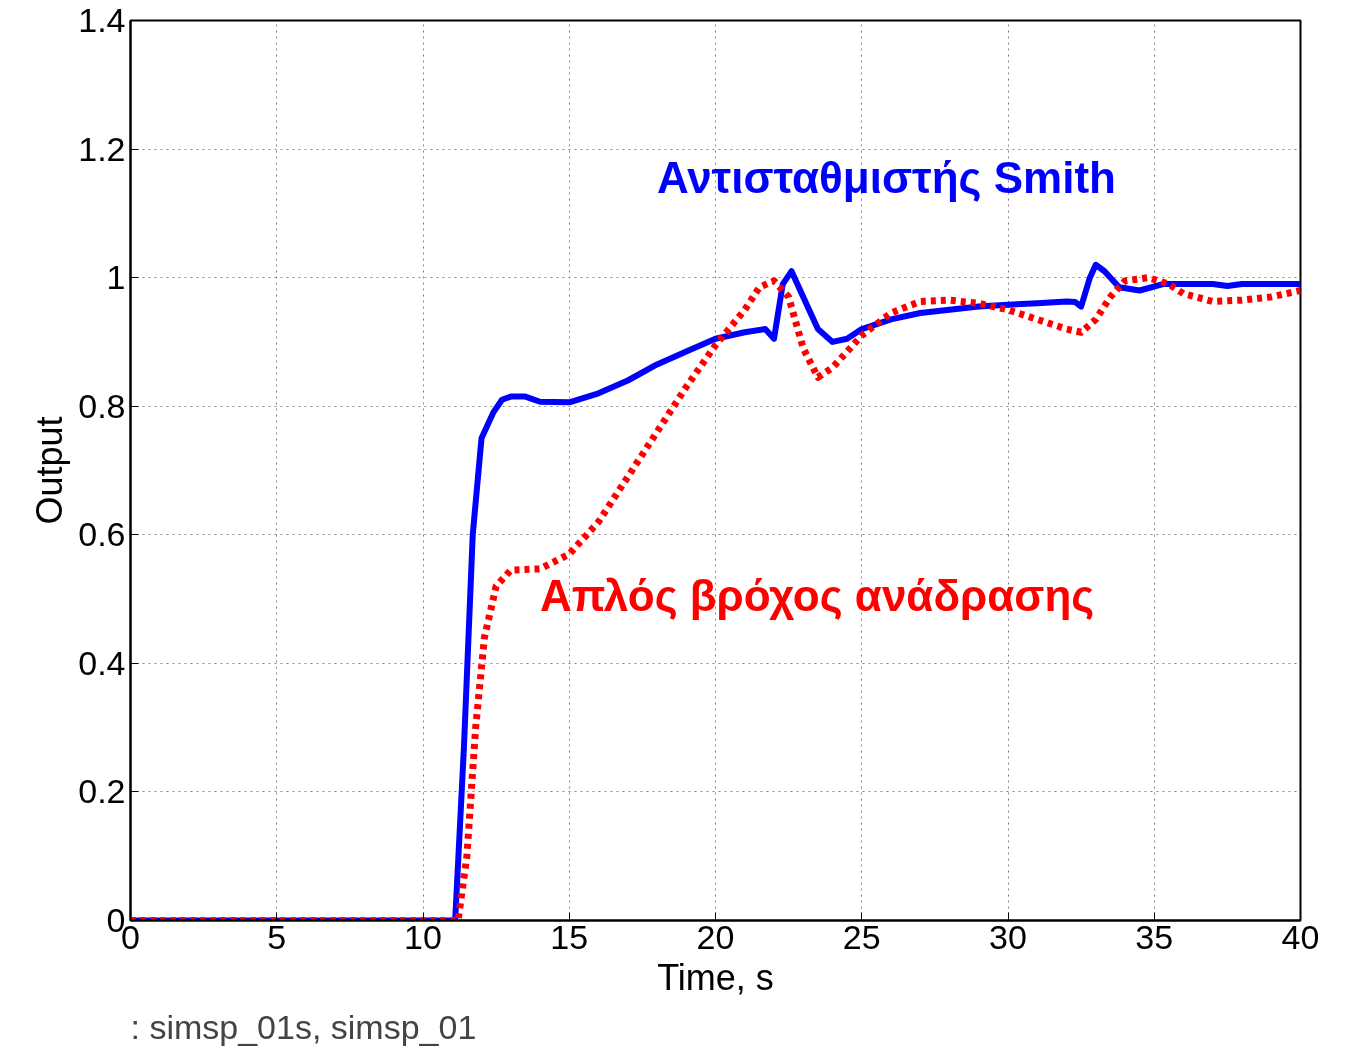  What do you see at coordinates (102, 148) in the screenshot?
I see `y-tick-label: 1.2` at bounding box center [102, 148].